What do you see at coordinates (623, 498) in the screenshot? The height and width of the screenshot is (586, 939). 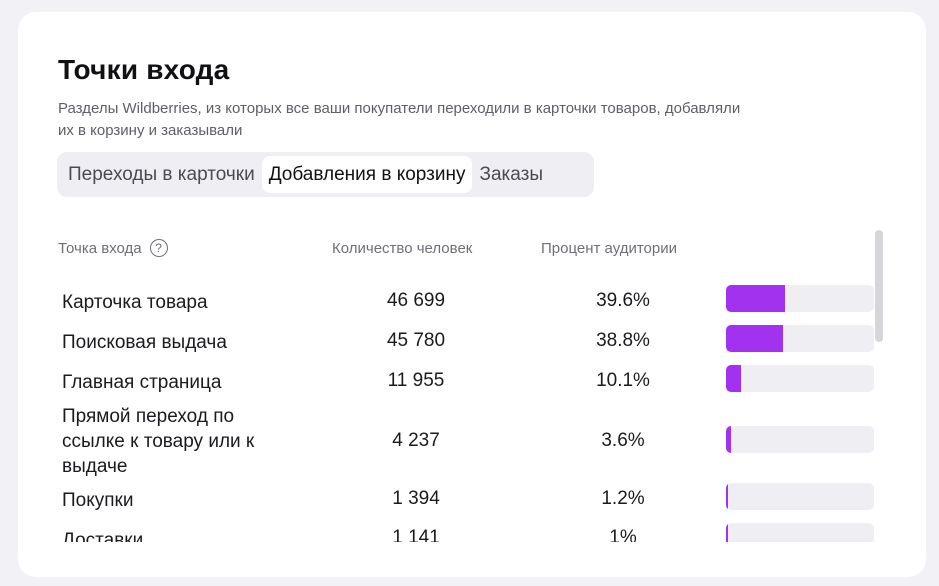 I see `row-percent: 1.2%` at bounding box center [623, 498].